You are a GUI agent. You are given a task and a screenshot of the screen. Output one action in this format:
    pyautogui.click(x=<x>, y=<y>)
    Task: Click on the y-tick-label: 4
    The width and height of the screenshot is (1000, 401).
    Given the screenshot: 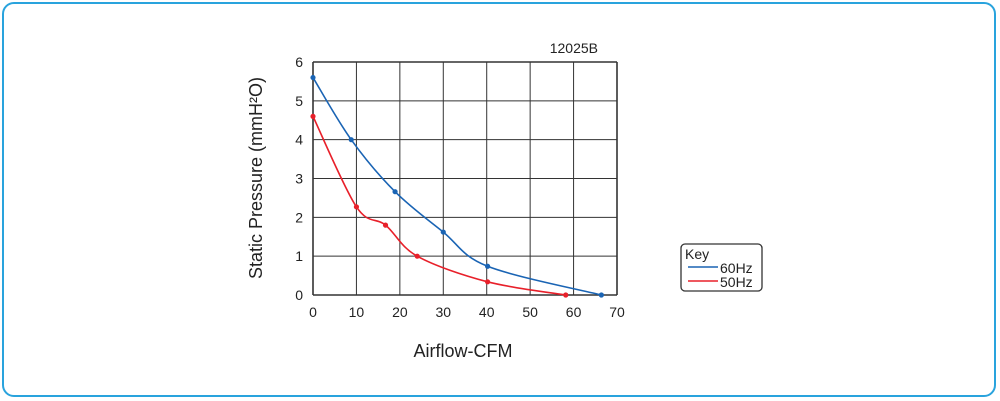 What is the action you would take?
    pyautogui.click(x=299, y=140)
    